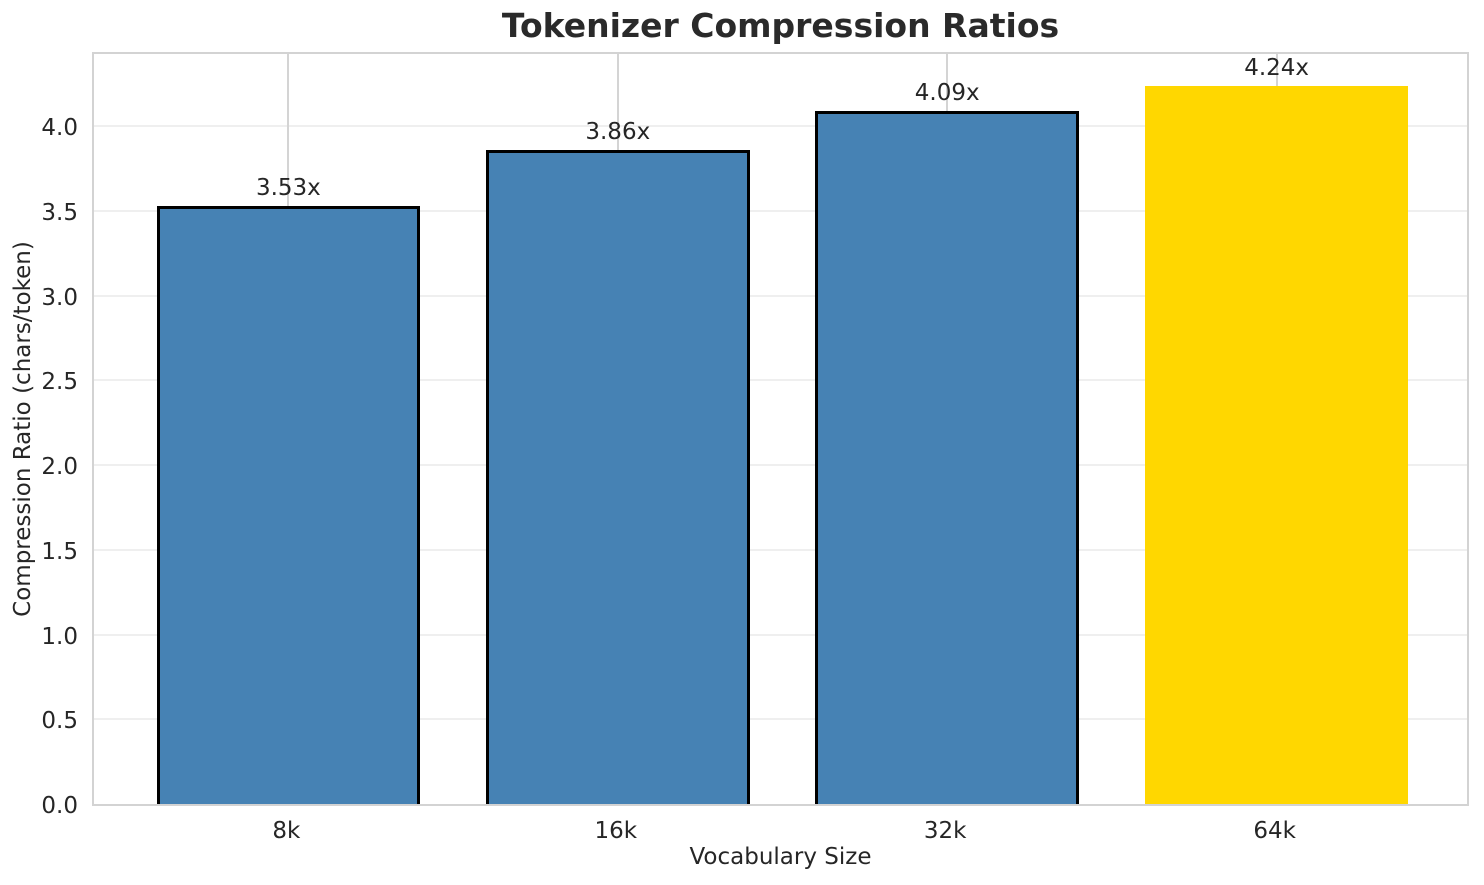 Image resolution: width=1484 pixels, height=885 pixels. What do you see at coordinates (23, 429) in the screenshot?
I see `y-axis-label: Compression Ratio (chars/token)` at bounding box center [23, 429].